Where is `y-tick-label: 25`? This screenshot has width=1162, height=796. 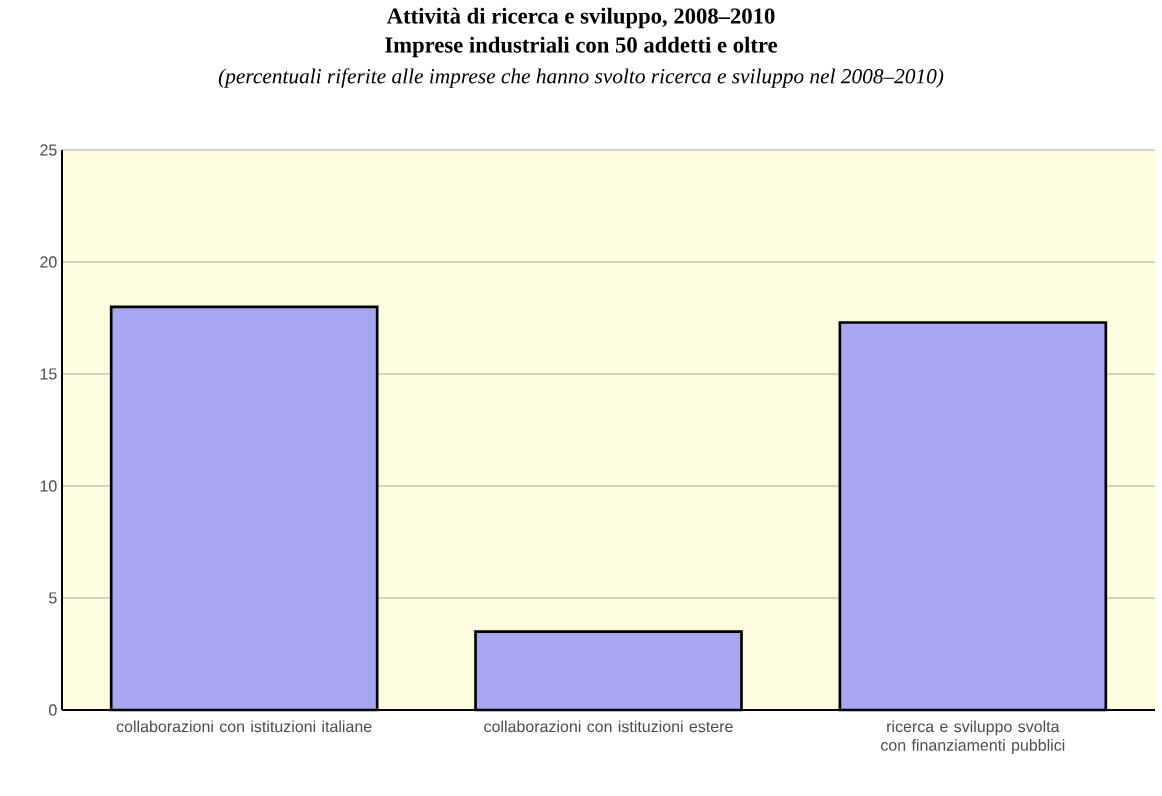
y-tick-label: 25 is located at coordinates (48, 150).